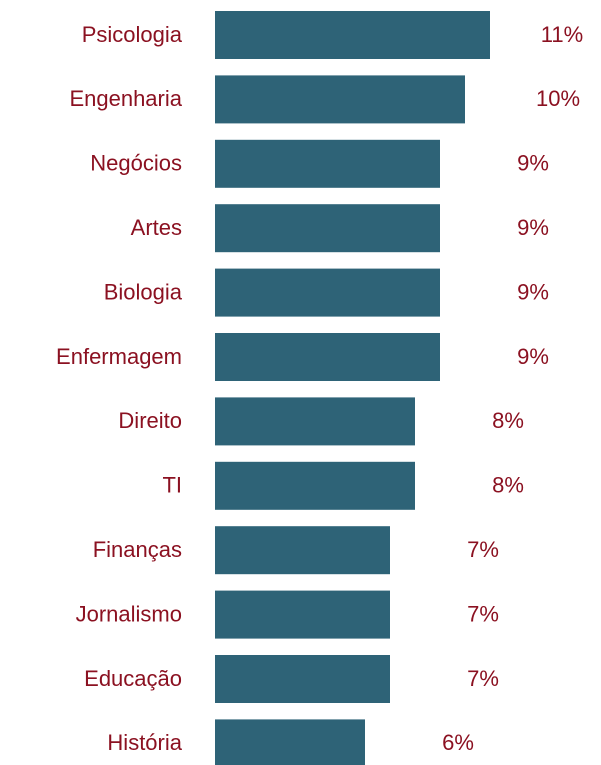 The image size is (601, 765). What do you see at coordinates (562, 34) in the screenshot?
I see `value-label: 11%` at bounding box center [562, 34].